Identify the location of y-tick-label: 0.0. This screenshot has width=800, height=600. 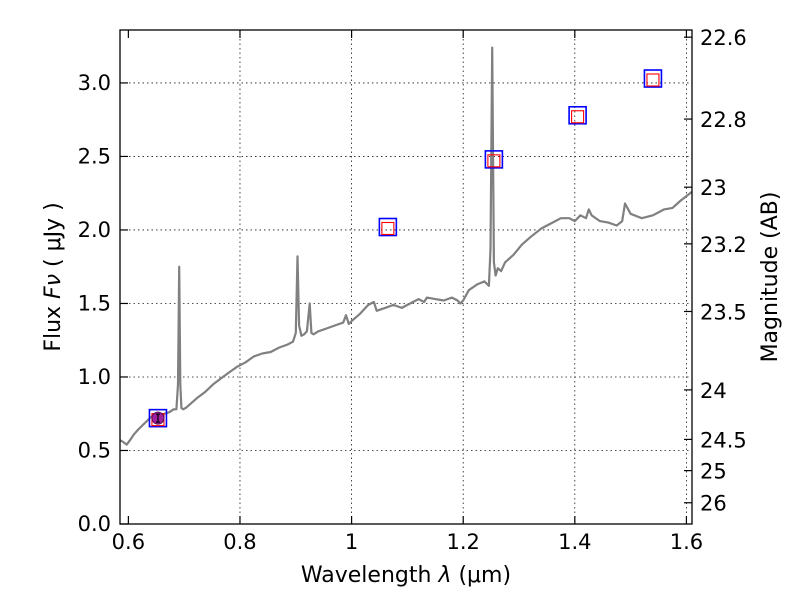
(94, 524).